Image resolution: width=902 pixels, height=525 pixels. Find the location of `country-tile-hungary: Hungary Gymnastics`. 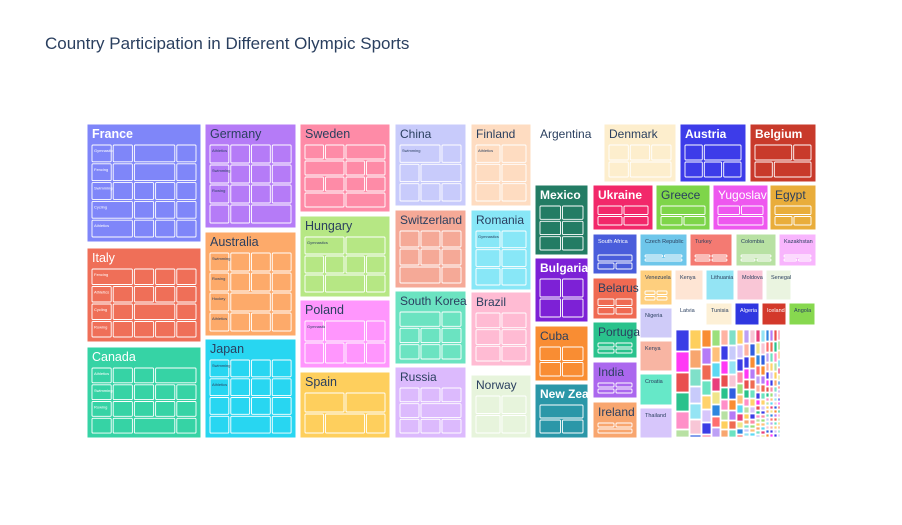

country-tile-hungary: Hungary Gymnastics is located at coordinates (345, 256).